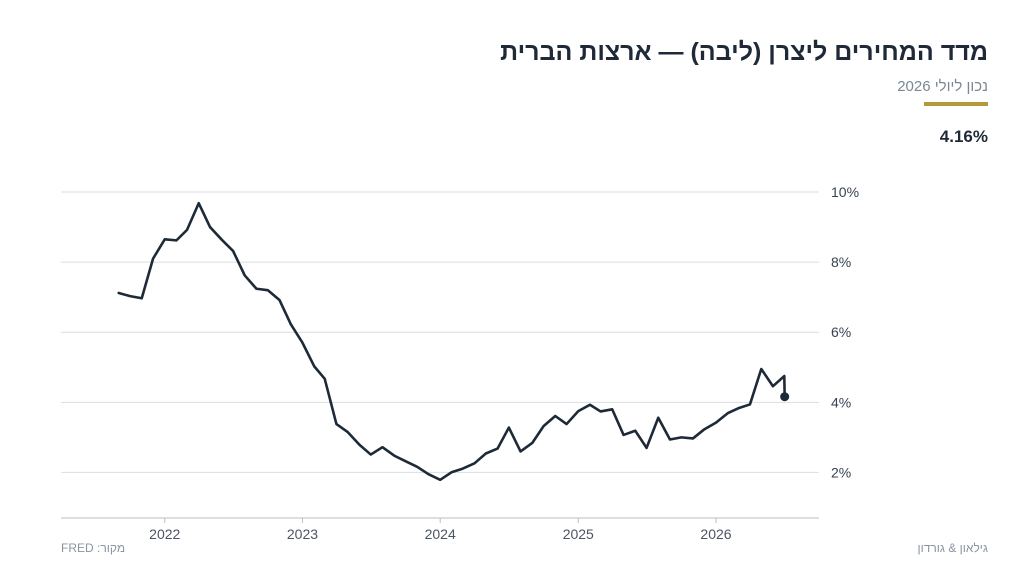 This screenshot has height=576, width=1024. Describe the element at coordinates (845, 192) in the screenshot. I see `y-tick-label-10: 10%` at that location.